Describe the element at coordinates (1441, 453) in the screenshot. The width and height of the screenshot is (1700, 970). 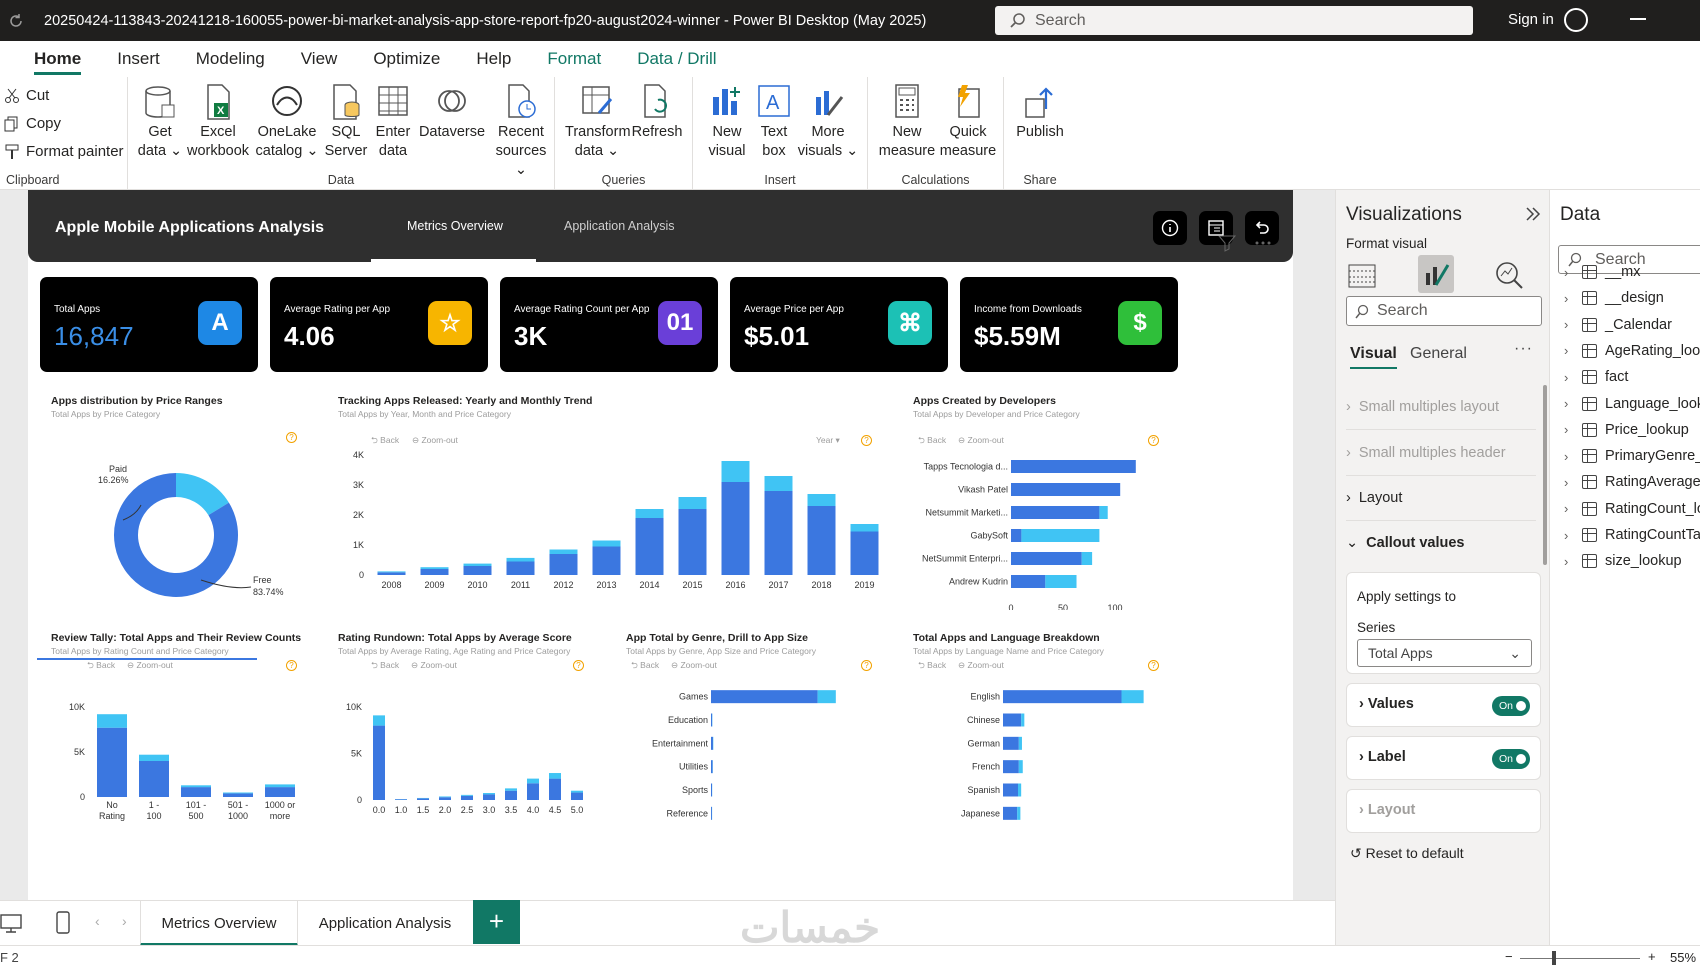
I see `section-small-multiples-header: › Small multiples header` at that location.